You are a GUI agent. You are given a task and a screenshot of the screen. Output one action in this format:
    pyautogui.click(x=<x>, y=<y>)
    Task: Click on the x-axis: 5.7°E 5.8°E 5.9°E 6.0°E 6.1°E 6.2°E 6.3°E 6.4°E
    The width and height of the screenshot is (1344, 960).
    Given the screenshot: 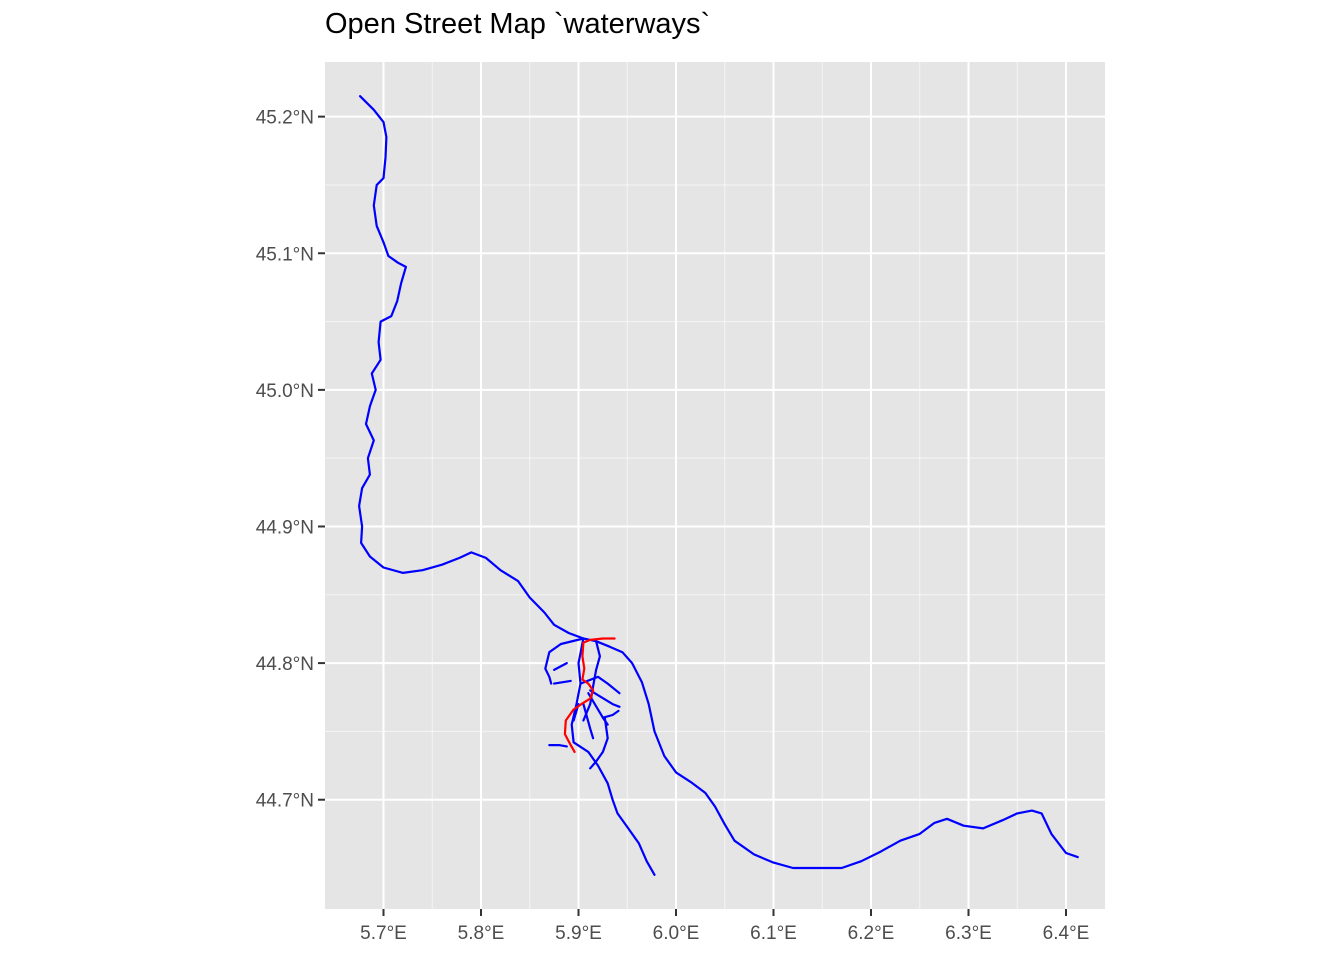 What is the action you would take?
    pyautogui.click(x=724, y=926)
    